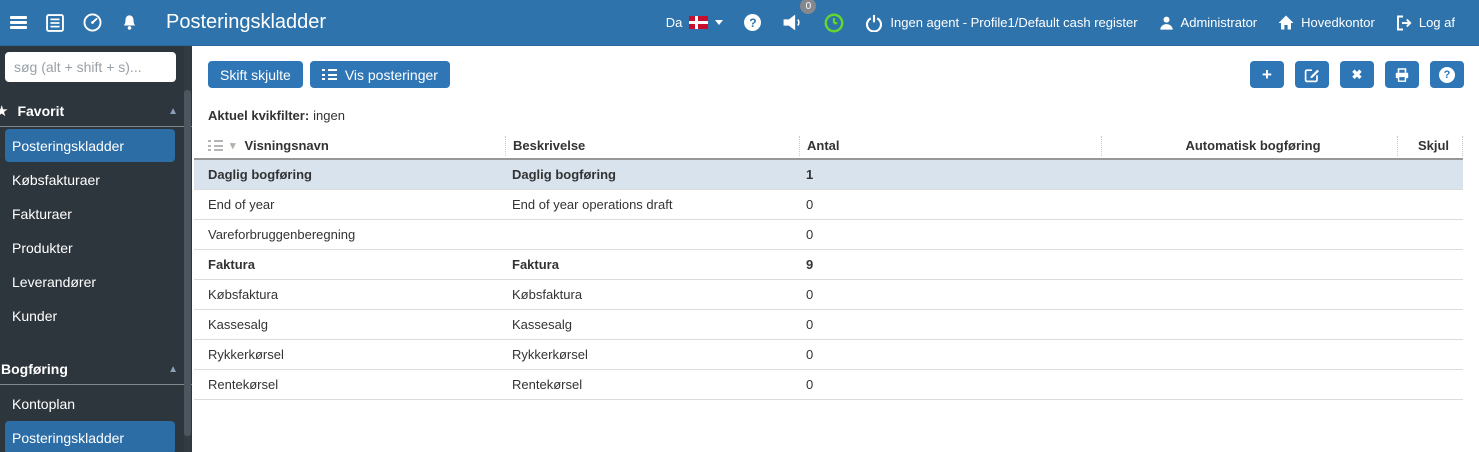 Image resolution: width=1479 pixels, height=452 pixels. I want to click on cell-beskrivelse: Kassesalg, so click(542, 324).